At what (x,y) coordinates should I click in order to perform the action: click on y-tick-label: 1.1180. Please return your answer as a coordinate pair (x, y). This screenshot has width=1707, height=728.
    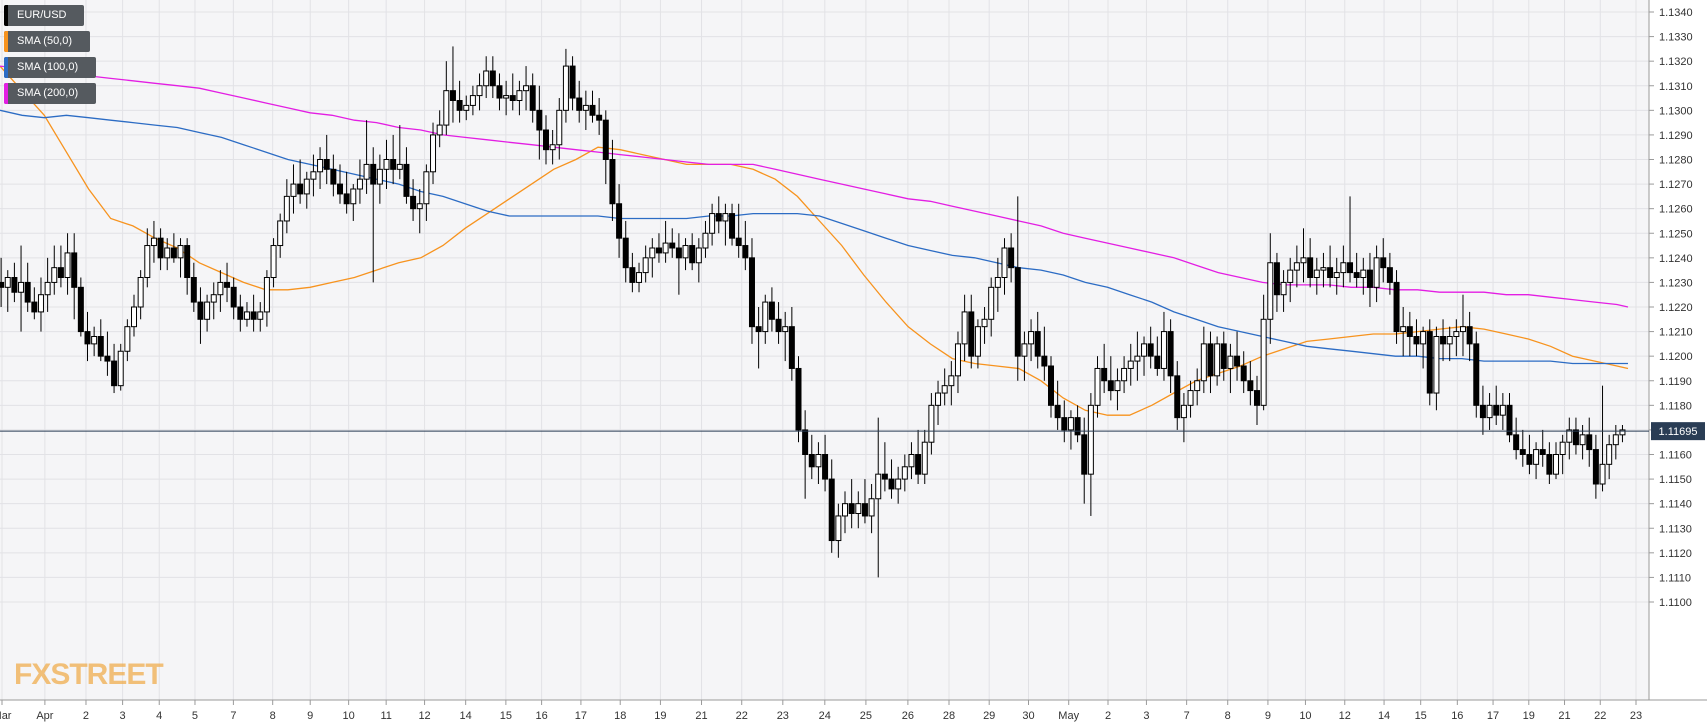
    Looking at the image, I should click on (1675, 406).